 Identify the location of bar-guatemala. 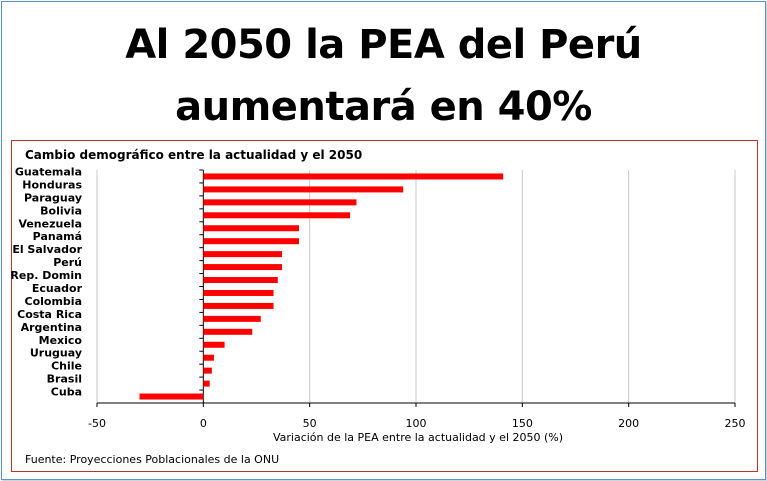
(353, 176).